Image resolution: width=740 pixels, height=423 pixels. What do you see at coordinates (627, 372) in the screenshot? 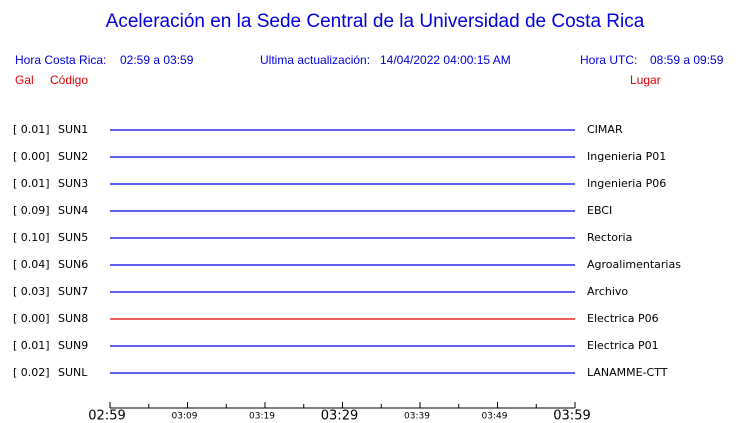
I see `station-place: LANAMME-CTT` at bounding box center [627, 372].